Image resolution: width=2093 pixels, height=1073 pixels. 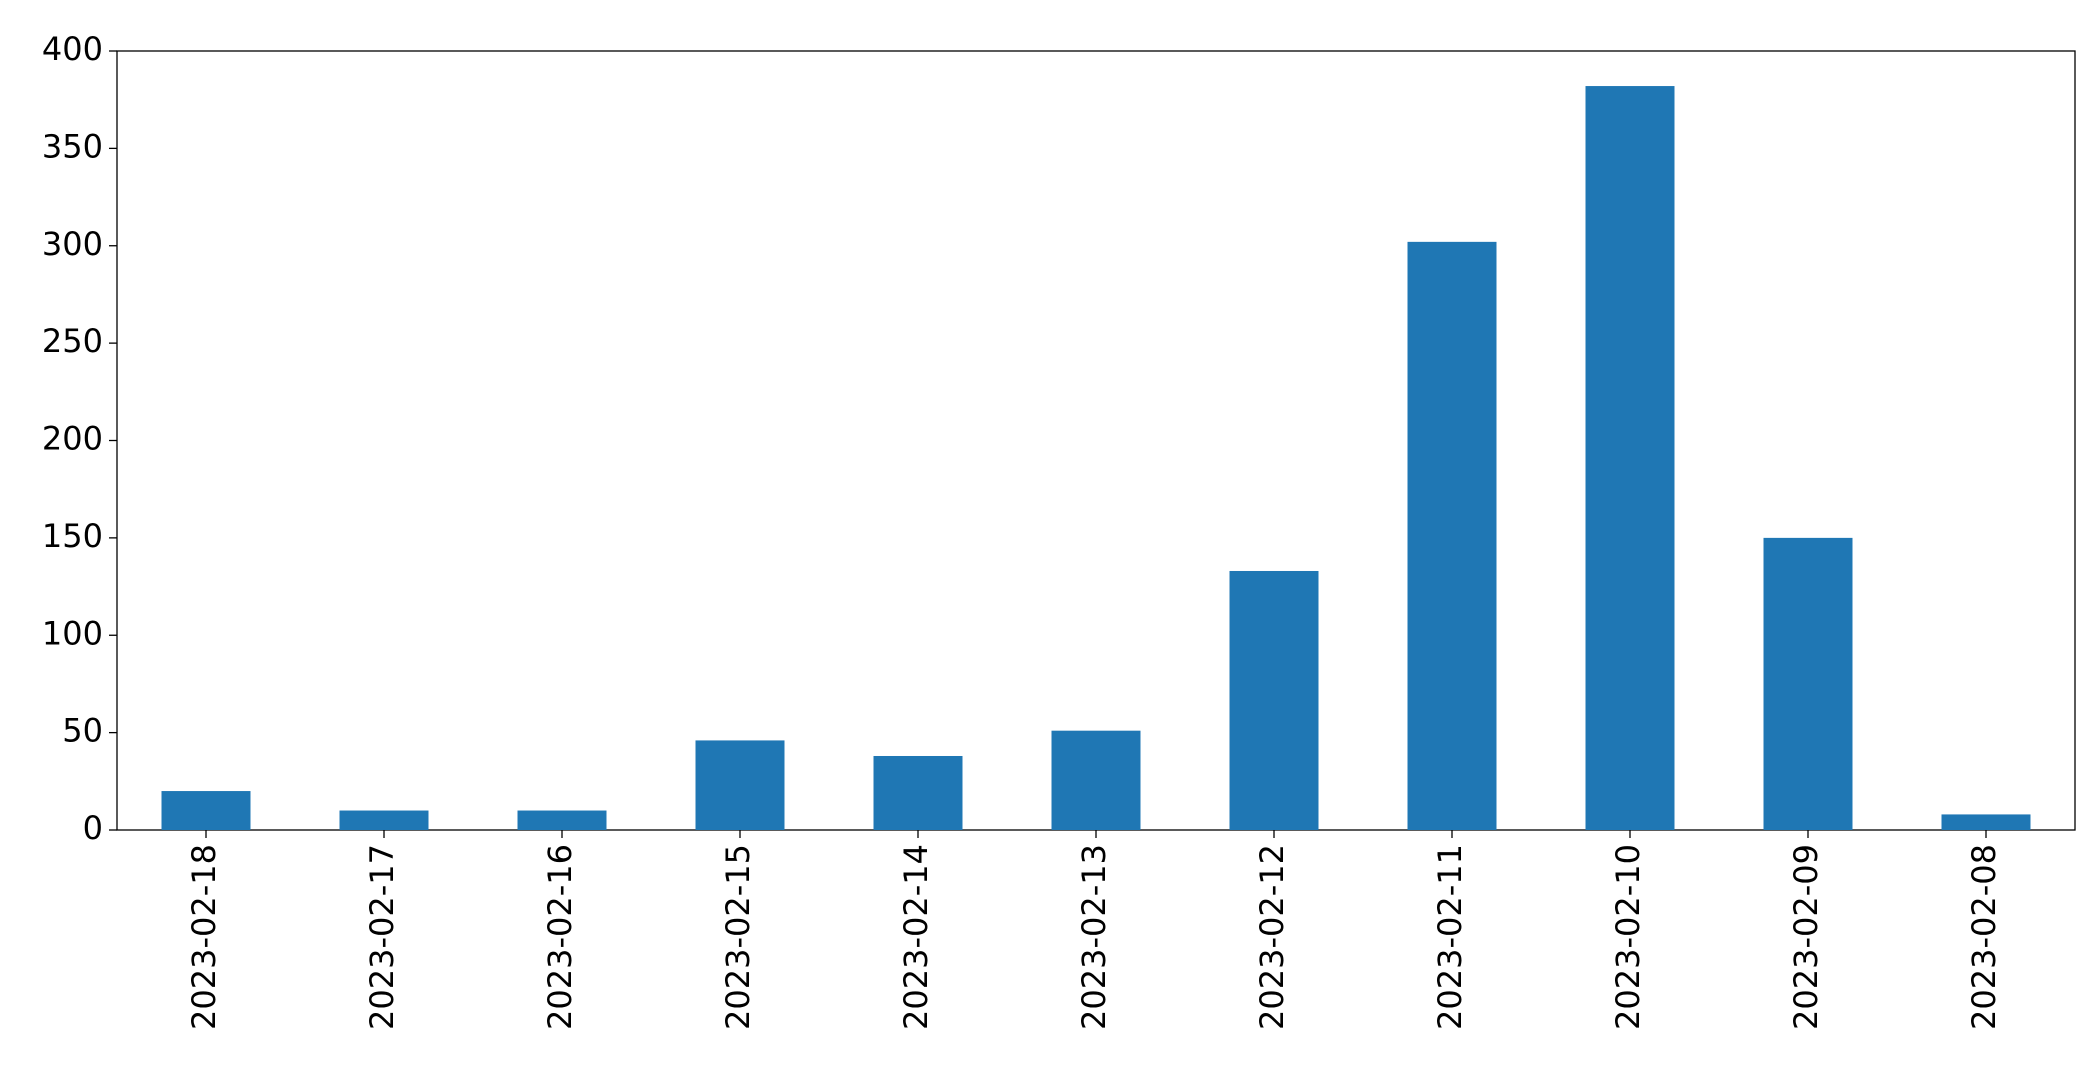 What do you see at coordinates (1806, 937) in the screenshot?
I see `x-tick-label: 2023-02-09` at bounding box center [1806, 937].